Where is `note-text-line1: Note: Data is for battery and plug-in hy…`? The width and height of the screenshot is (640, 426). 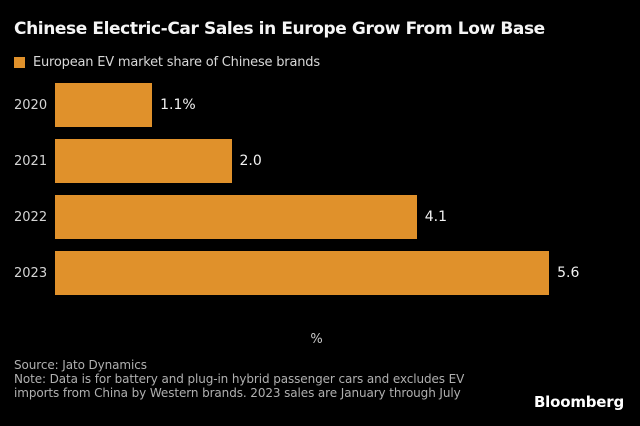 note-text-line1: Note: Data is for battery and plug-in hy… is located at coordinates (239, 379).